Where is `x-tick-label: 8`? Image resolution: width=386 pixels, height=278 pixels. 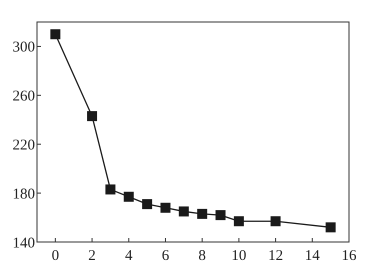 x-tick-label: 8 is located at coordinates (202, 256).